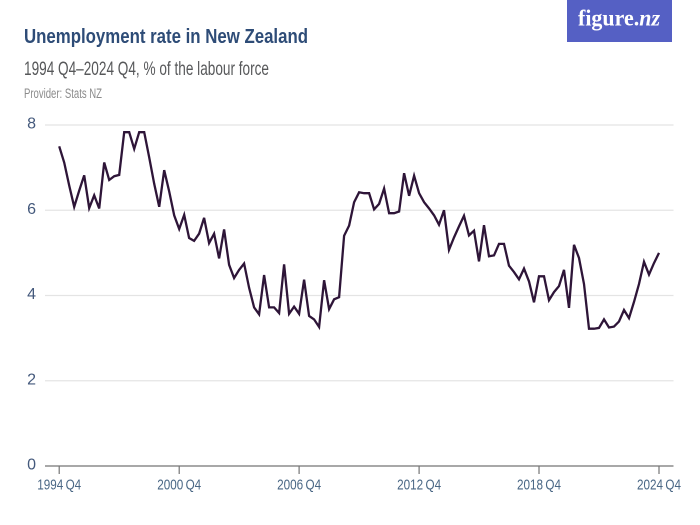 The width and height of the screenshot is (700, 525). I want to click on svg-text: 1994 Q4, so click(59, 485).